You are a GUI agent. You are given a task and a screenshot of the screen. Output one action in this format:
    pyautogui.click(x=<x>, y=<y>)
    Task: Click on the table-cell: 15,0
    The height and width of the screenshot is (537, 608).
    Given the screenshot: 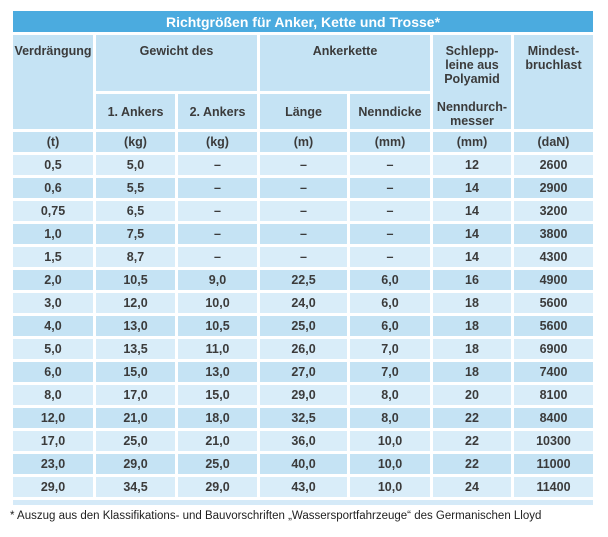 What is the action you would take?
    pyautogui.click(x=135, y=372)
    